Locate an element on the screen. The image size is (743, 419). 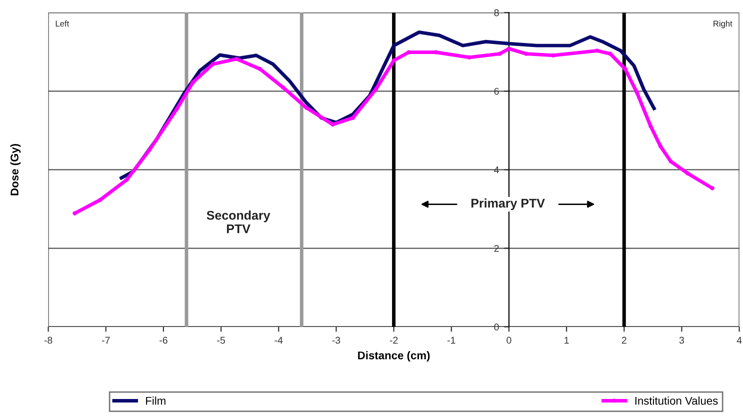
legend-label: Film is located at coordinates (156, 400).